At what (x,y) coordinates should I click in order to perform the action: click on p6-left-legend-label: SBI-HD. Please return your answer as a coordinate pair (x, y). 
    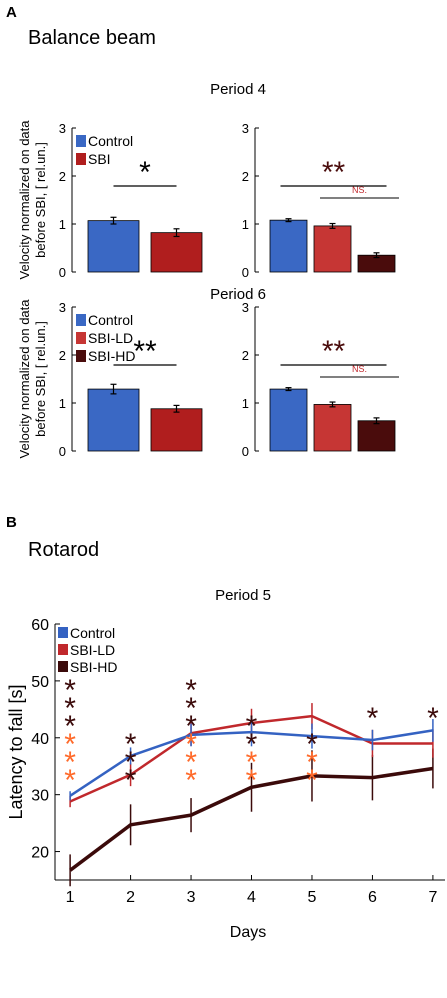
    Looking at the image, I should click on (111, 356).